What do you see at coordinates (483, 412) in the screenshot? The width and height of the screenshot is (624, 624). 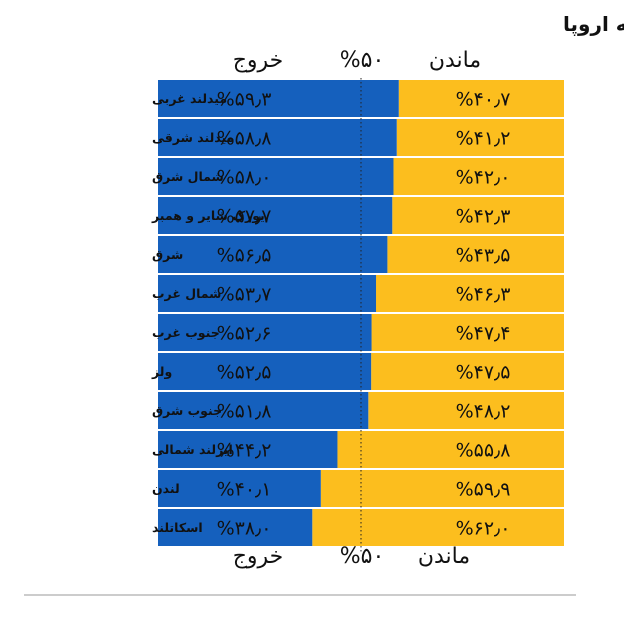 I see `remain-value-label: %۴۸٫۲` at bounding box center [483, 412].